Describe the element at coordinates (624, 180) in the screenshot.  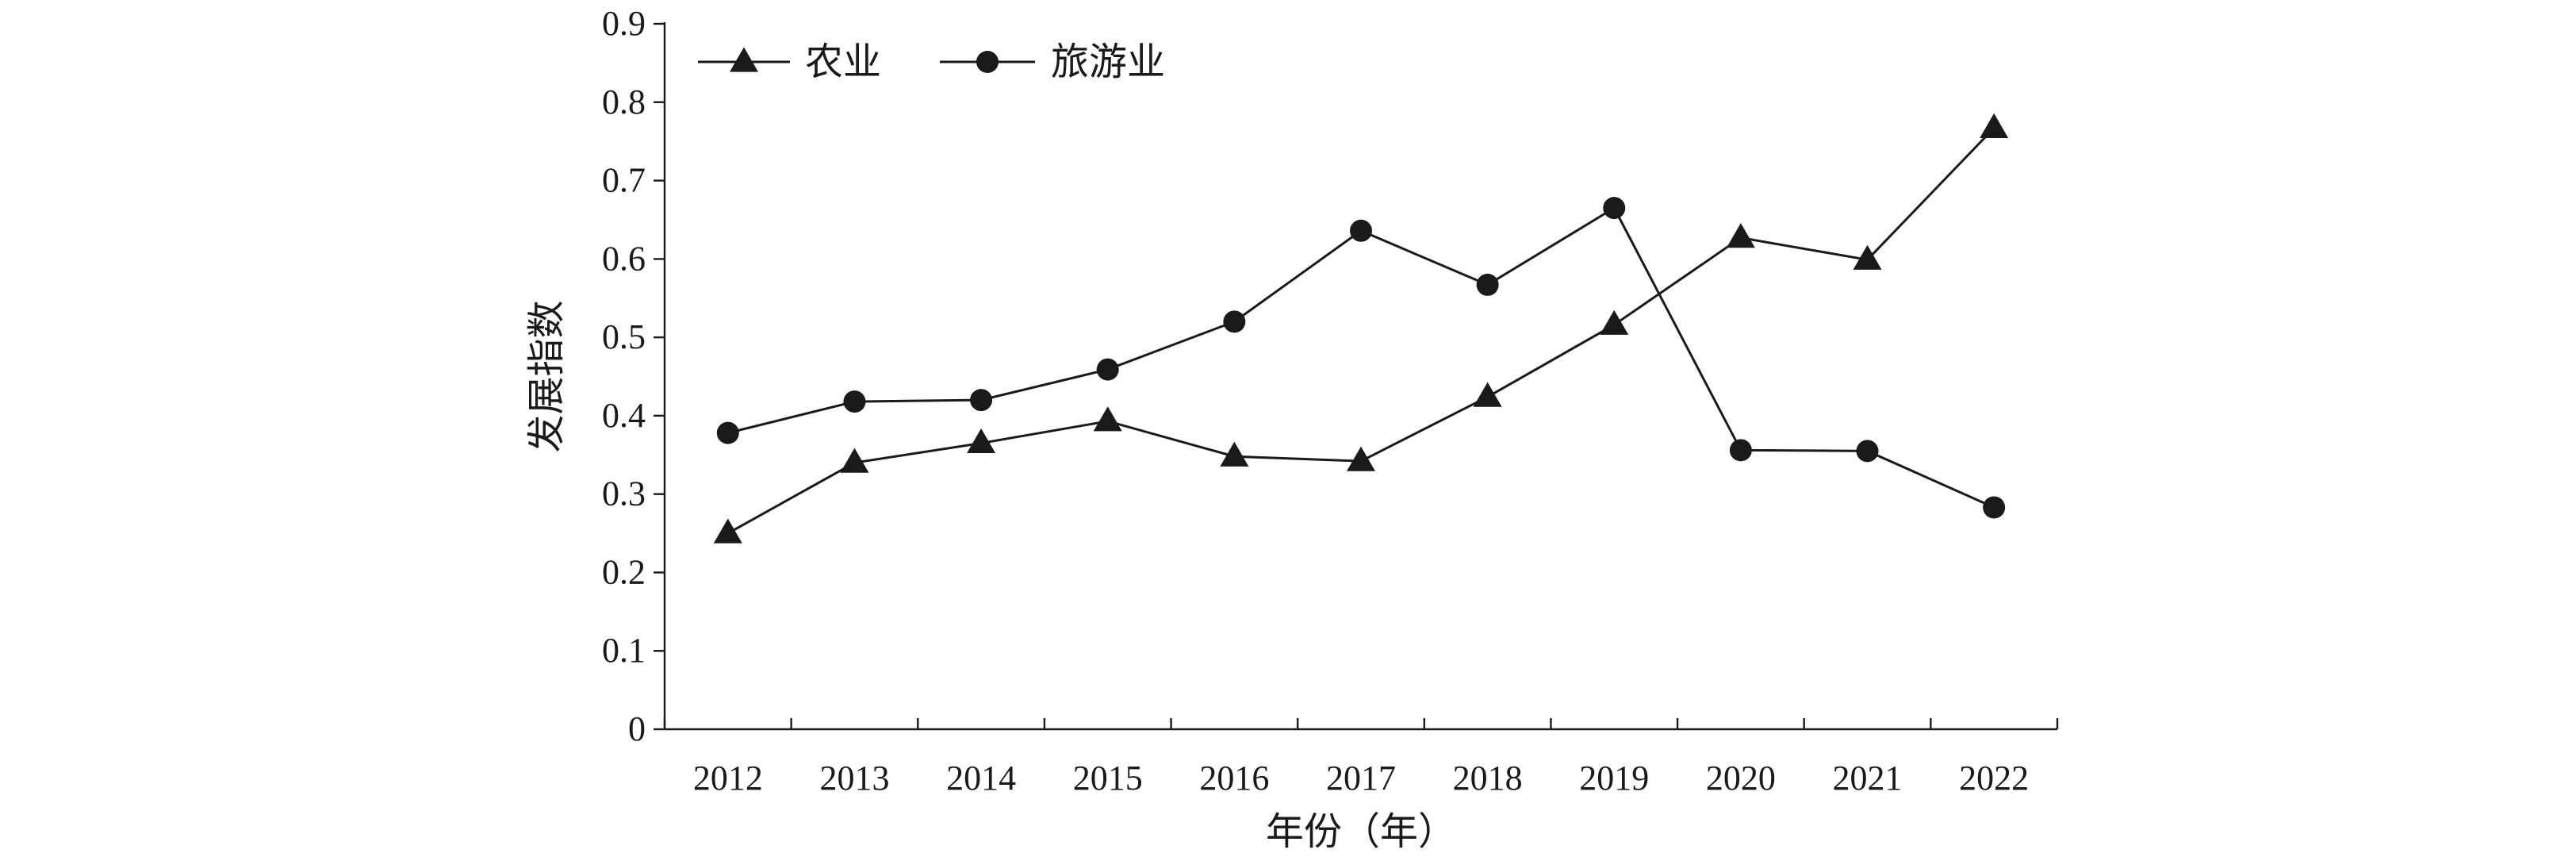
I see `y-tick-label: 0.7` at that location.